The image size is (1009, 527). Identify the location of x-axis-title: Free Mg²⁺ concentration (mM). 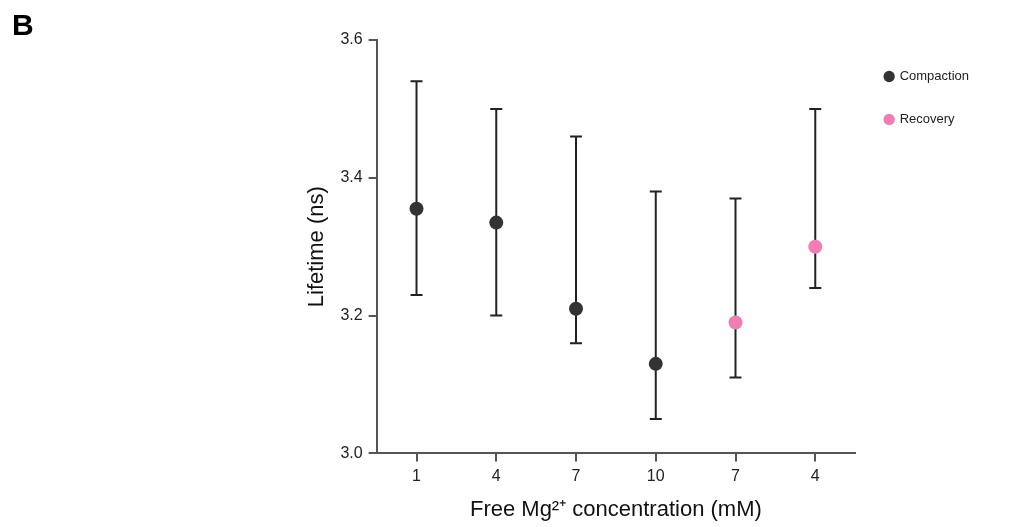
(615, 508).